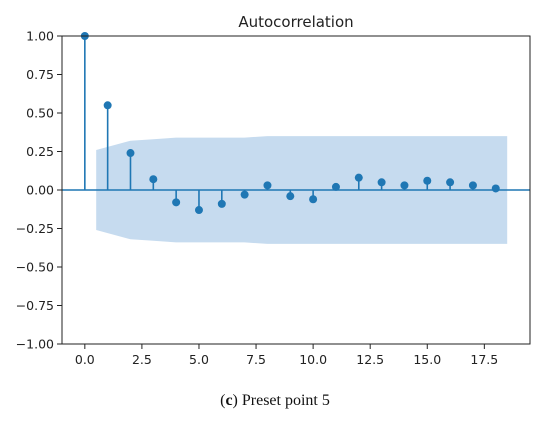  I want to click on chart-title: Autocorrelation, so click(295, 22).